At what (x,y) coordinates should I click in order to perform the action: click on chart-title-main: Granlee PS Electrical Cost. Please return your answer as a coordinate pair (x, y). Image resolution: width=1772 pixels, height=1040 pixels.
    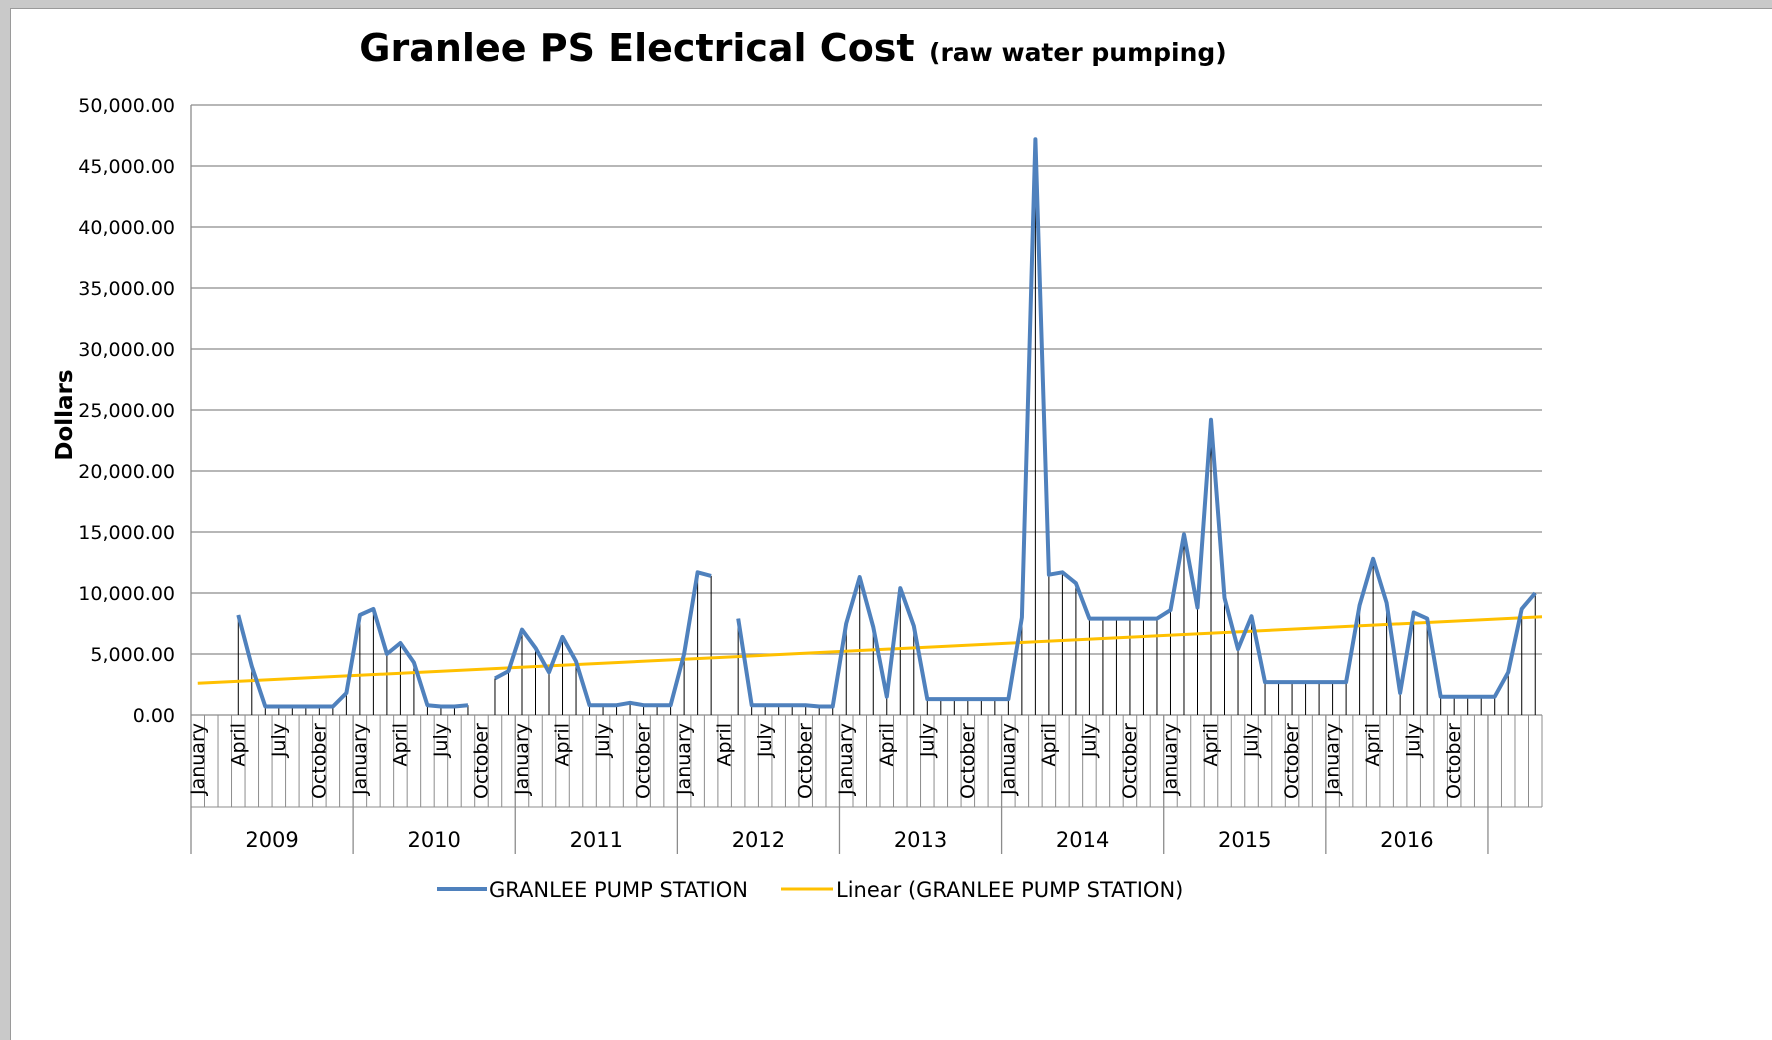
    Looking at the image, I should click on (636, 48).